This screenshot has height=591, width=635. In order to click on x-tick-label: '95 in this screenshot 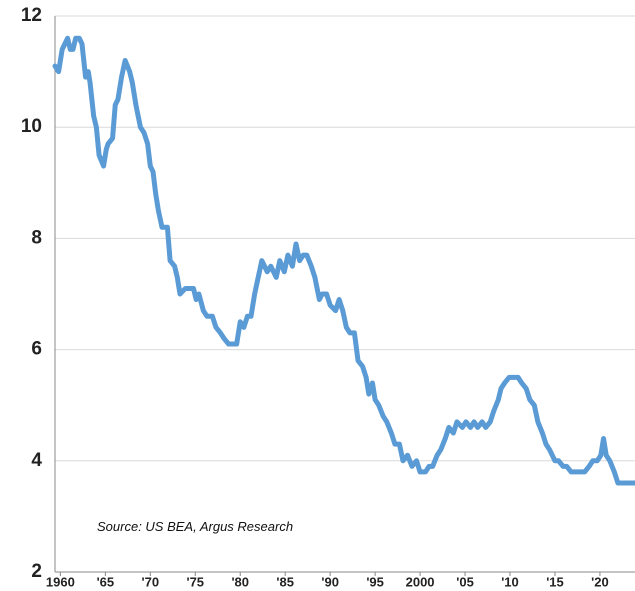, I will do `click(375, 581)`.